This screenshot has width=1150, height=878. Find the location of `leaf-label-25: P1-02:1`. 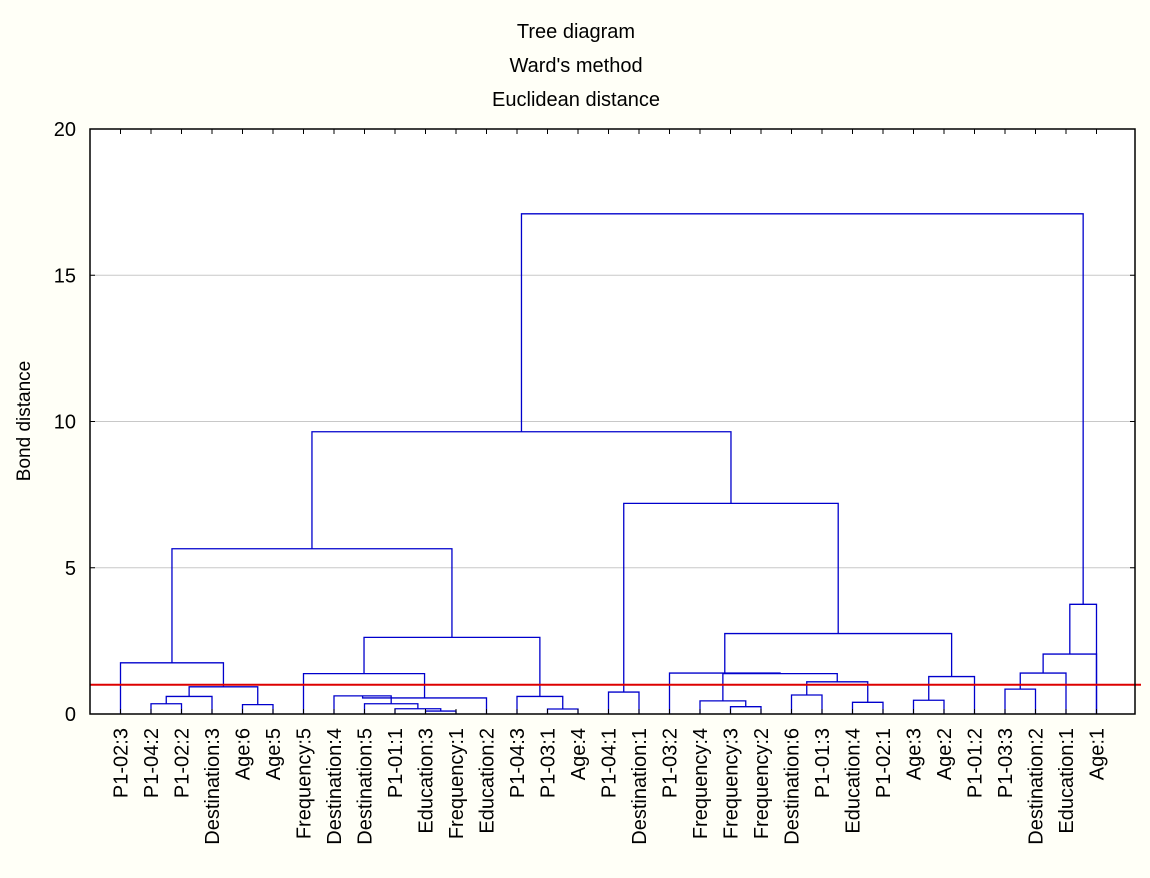

leaf-label-25: P1-02:1 is located at coordinates (884, 763).